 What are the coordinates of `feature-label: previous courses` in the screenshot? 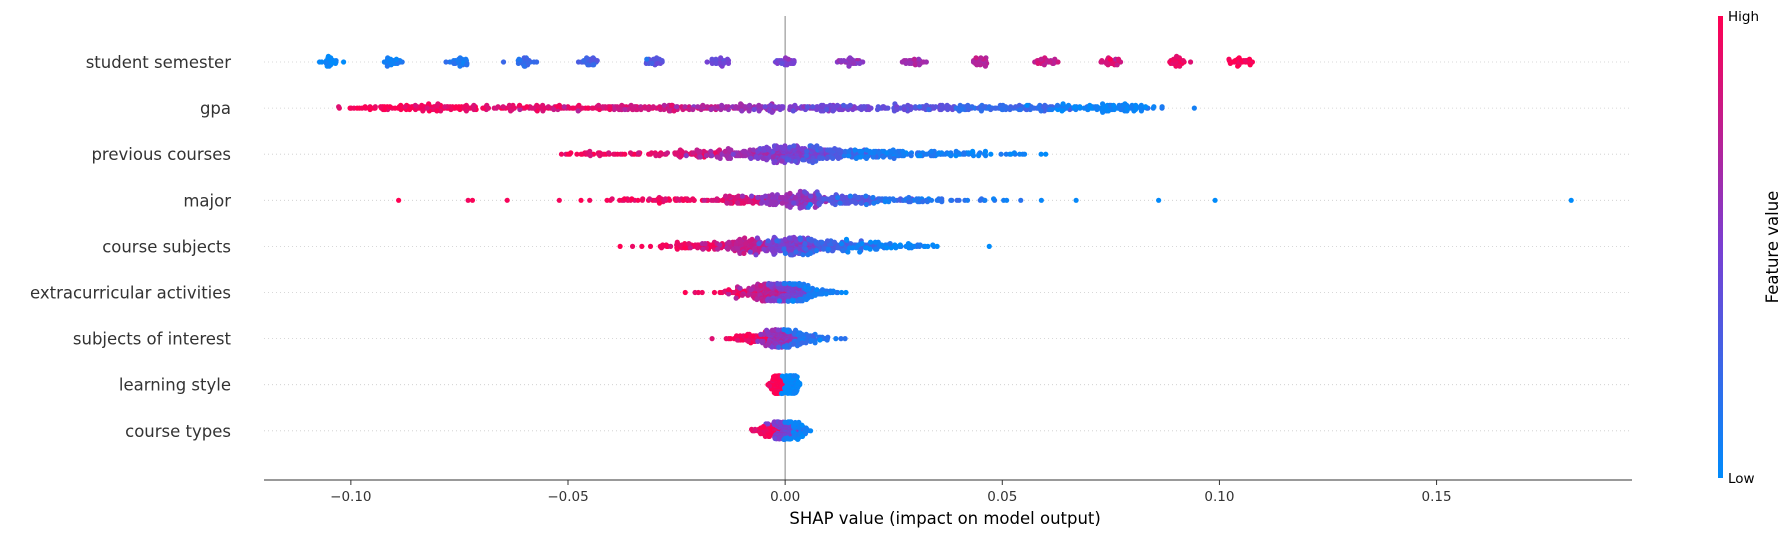 It's located at (161, 154).